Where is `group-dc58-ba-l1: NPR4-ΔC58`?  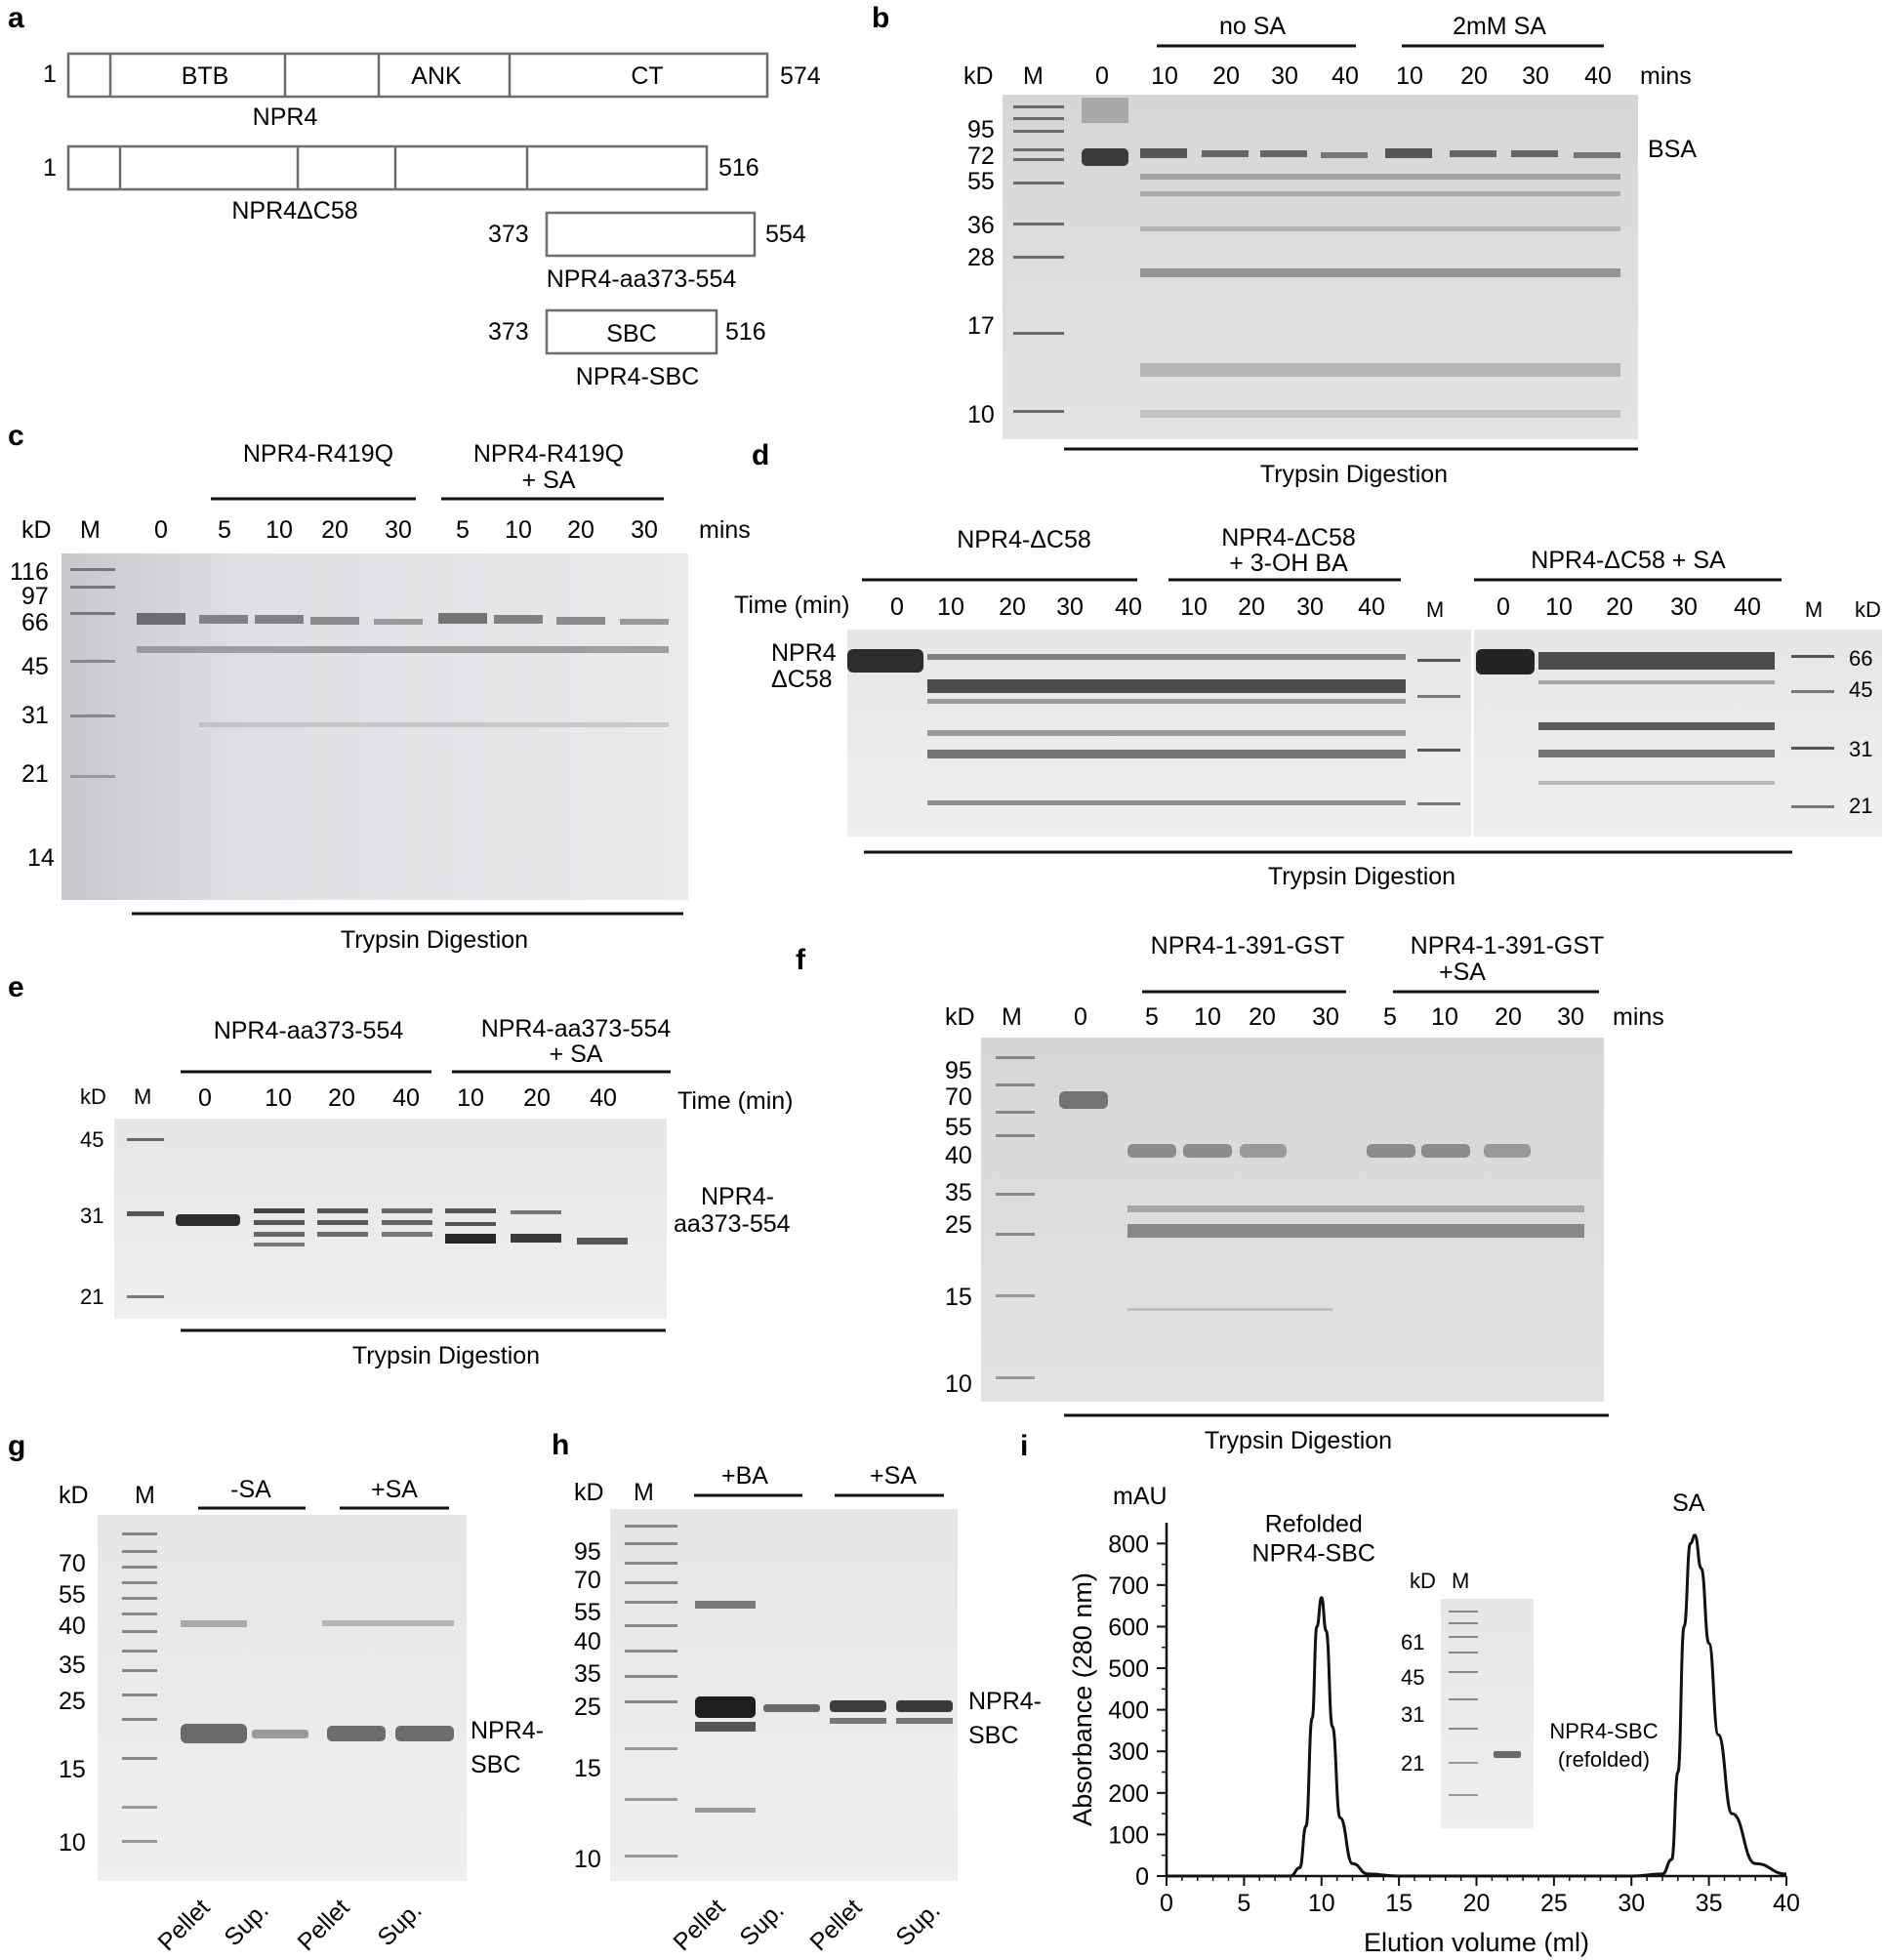
group-dc58-ba-l1: NPR4-ΔC58 is located at coordinates (1288, 538).